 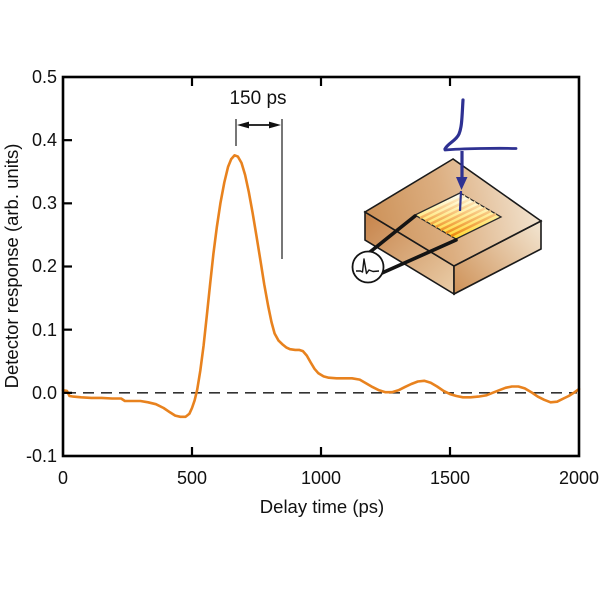 What do you see at coordinates (44, 77) in the screenshot?
I see `y-tick-label: 0.5` at bounding box center [44, 77].